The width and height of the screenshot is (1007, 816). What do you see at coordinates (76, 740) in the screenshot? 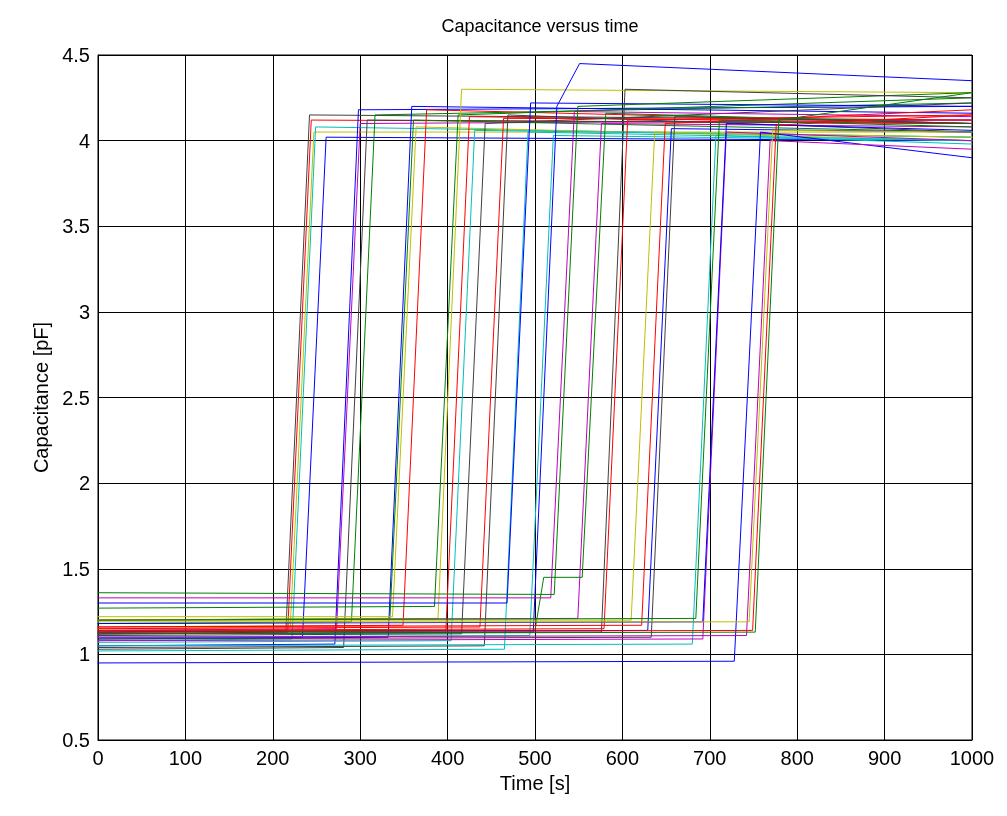
I see `y-tick-label: 0.5` at bounding box center [76, 740].